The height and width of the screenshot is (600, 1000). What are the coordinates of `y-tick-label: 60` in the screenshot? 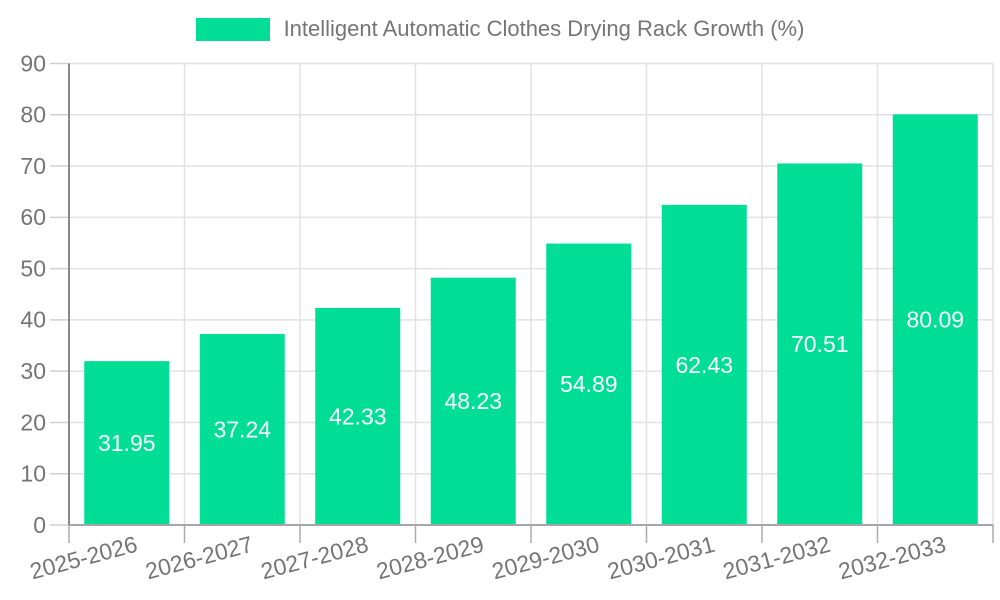 It's located at (33, 217).